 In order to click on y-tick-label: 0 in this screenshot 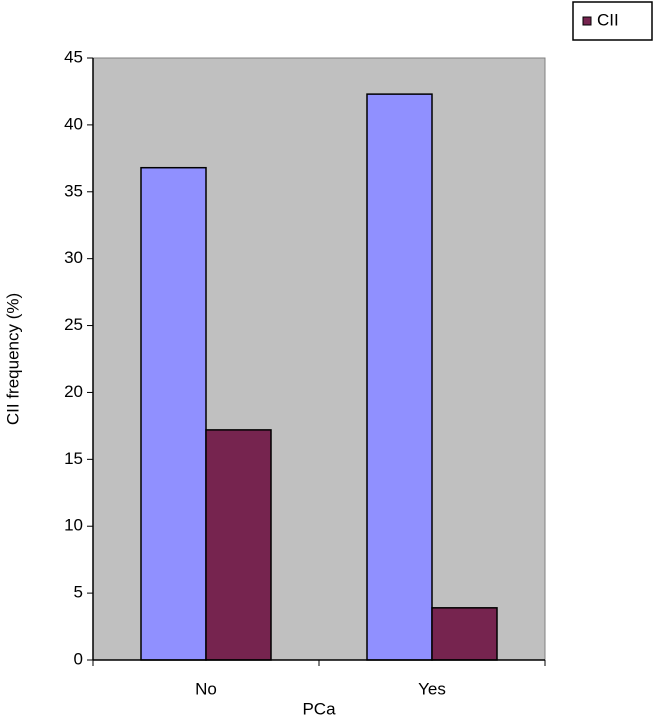, I will do `click(78, 658)`.